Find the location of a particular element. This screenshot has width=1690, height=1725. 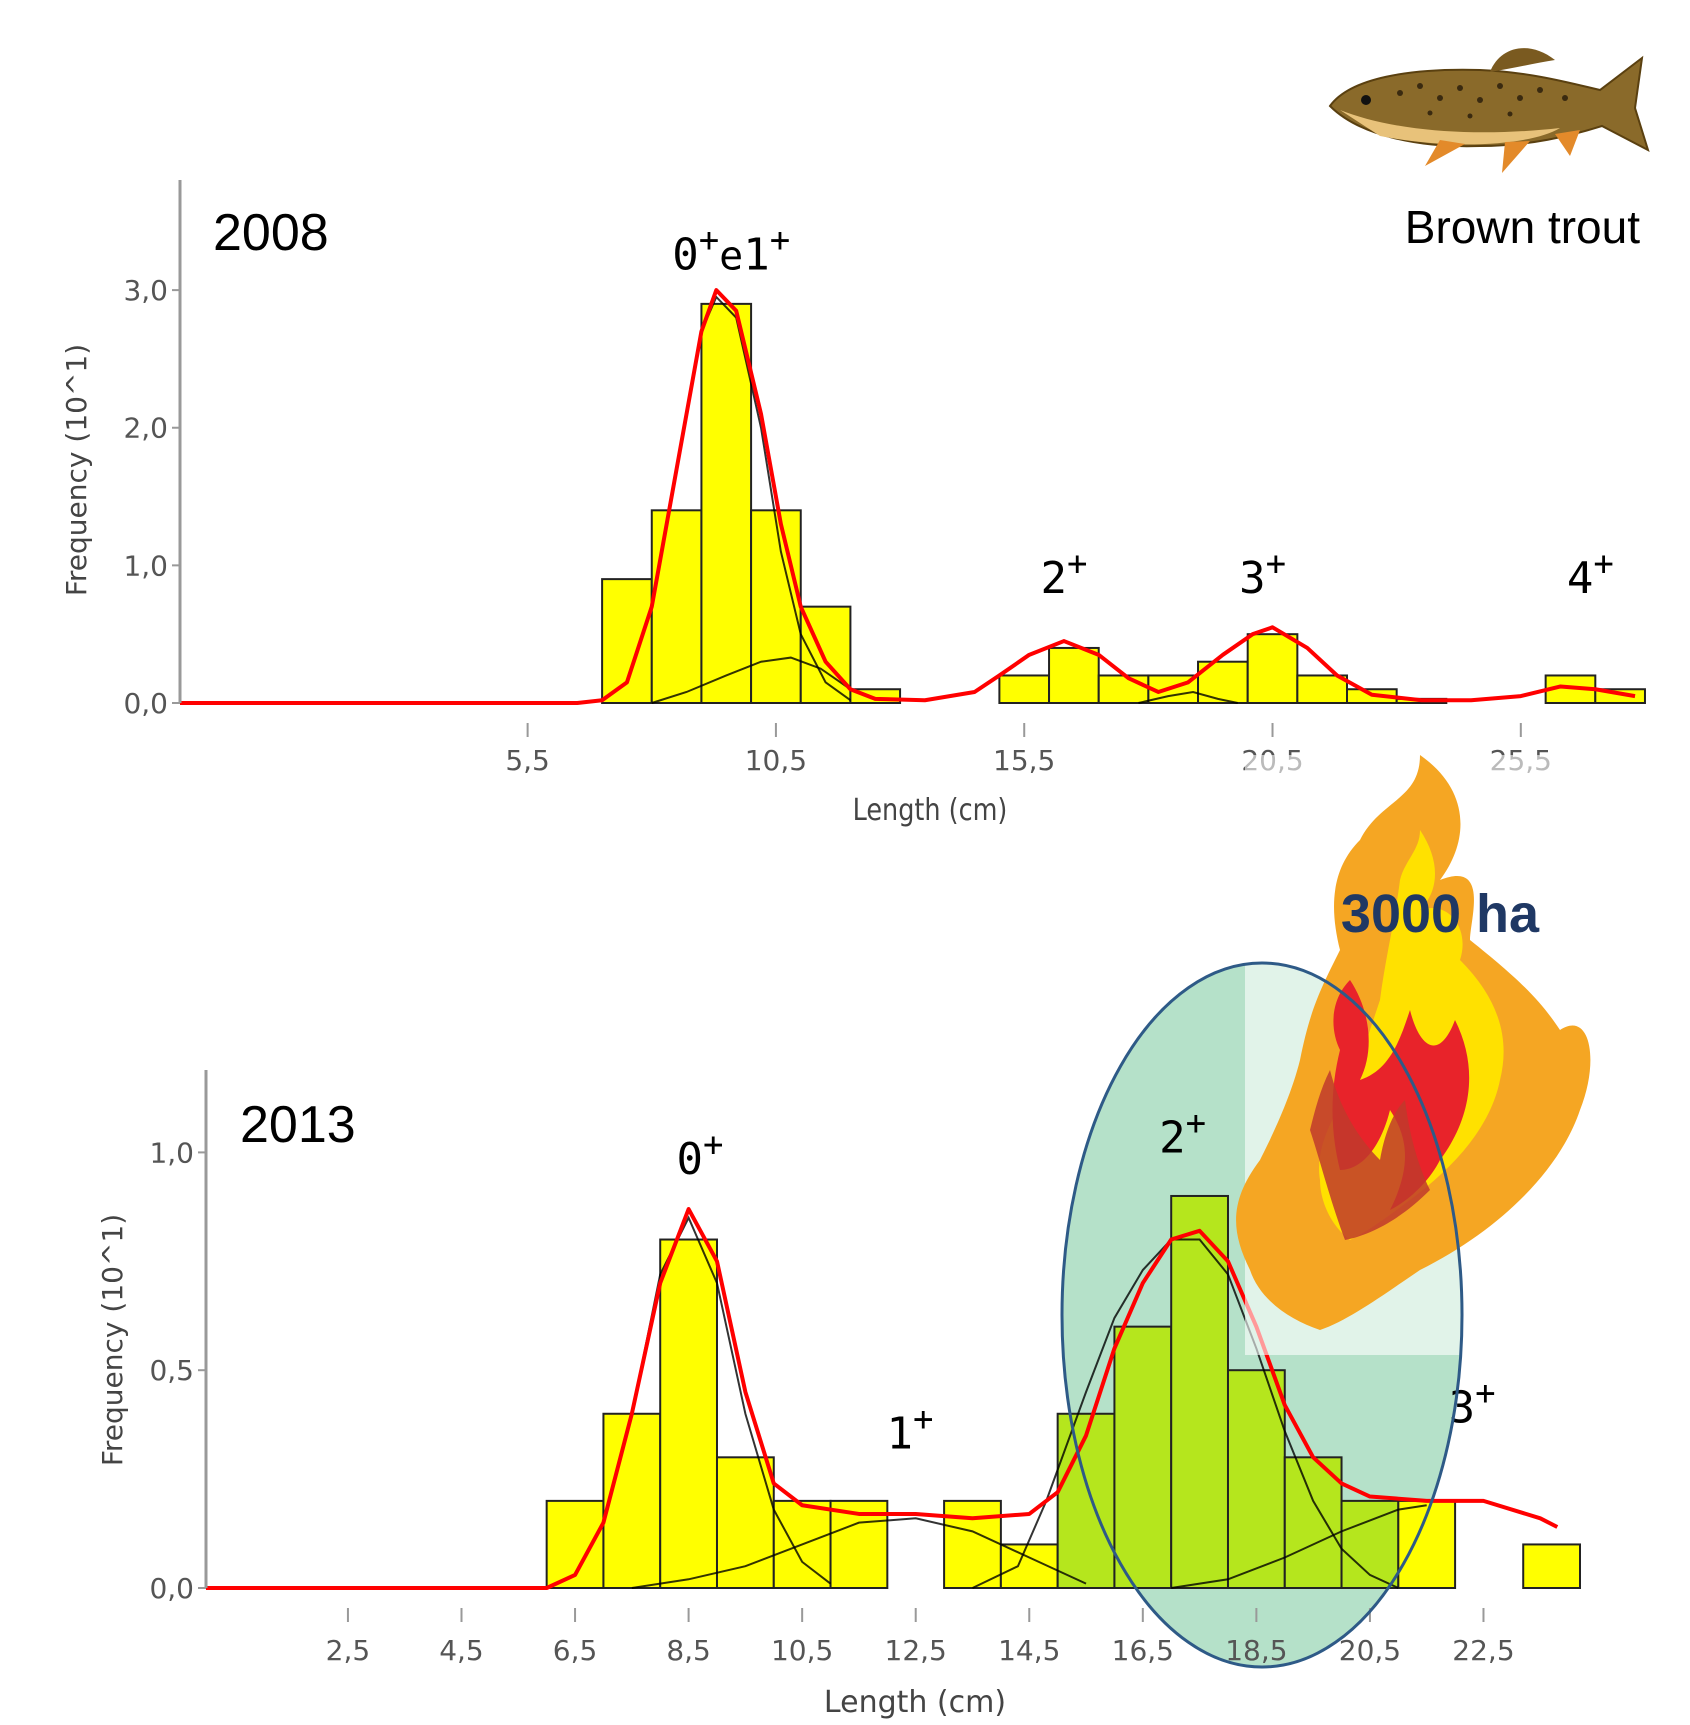

cohort-label: 0+ is located at coordinates (699, 1155).